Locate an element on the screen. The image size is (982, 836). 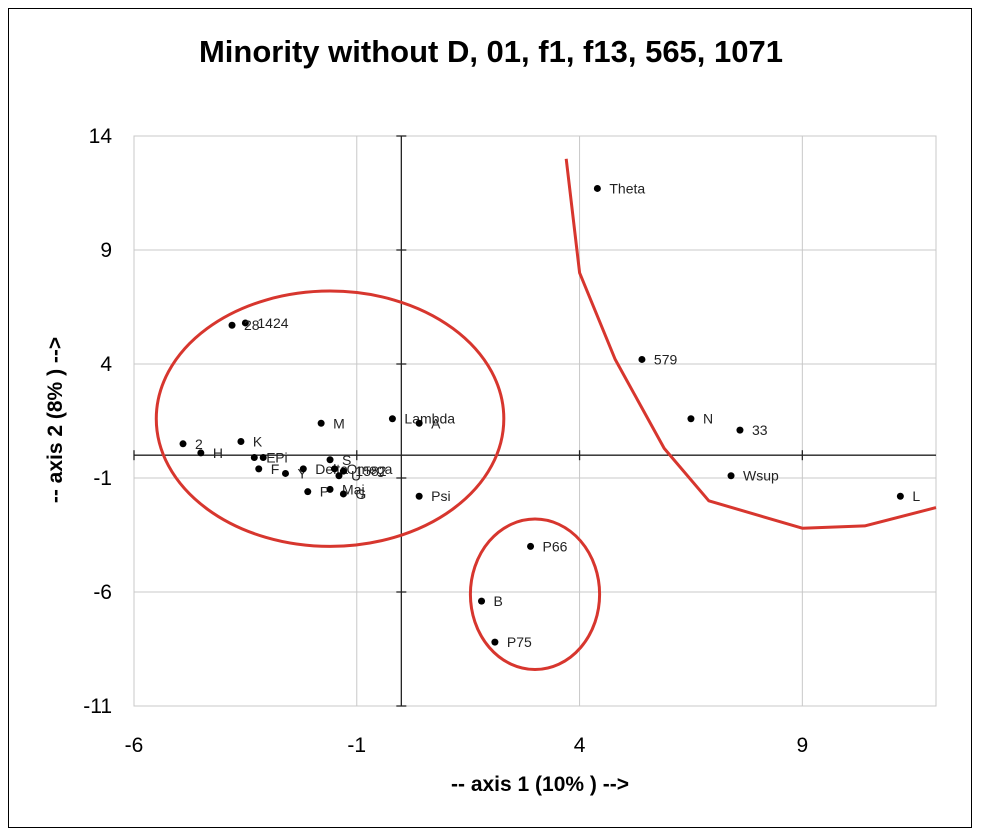
data-point-label: P is located at coordinates (324, 492).